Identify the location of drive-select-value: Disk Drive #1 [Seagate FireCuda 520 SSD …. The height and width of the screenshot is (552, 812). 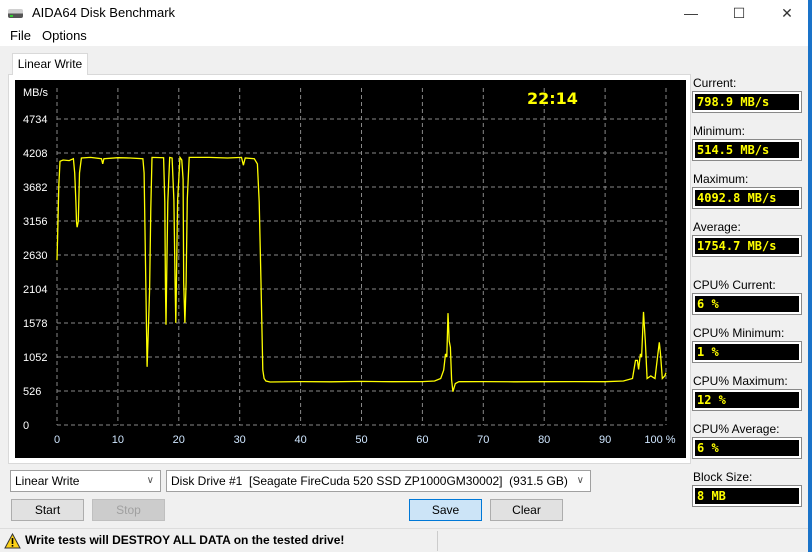
(369, 481).